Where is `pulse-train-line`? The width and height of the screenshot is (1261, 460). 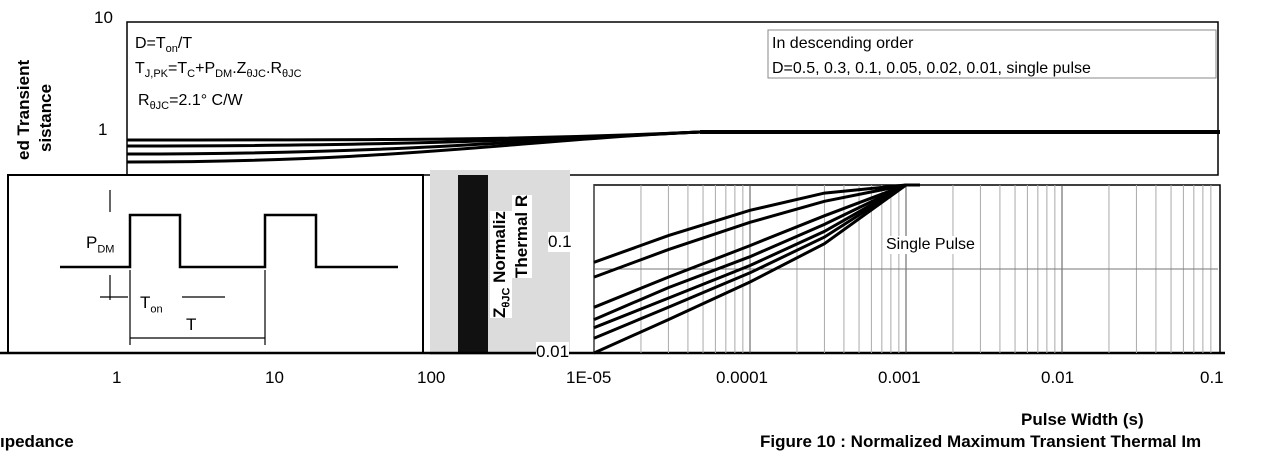 pulse-train-line is located at coordinates (229, 241).